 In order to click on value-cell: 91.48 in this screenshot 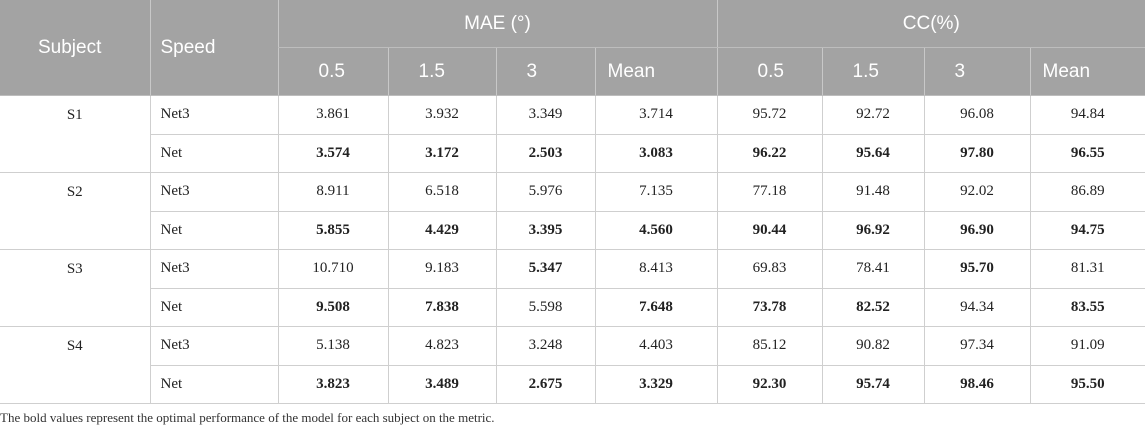, I will do `click(873, 192)`.